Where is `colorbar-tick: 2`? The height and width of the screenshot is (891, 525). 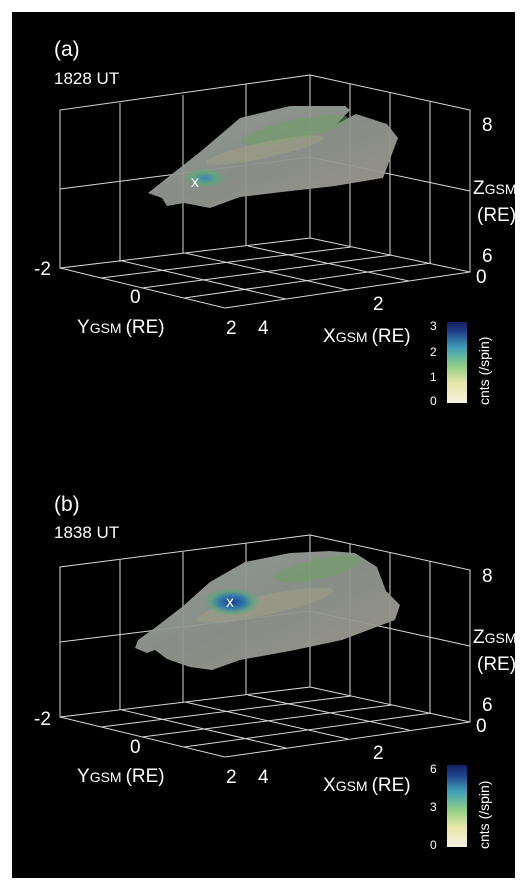
colorbar-tick: 2 is located at coordinates (433, 352).